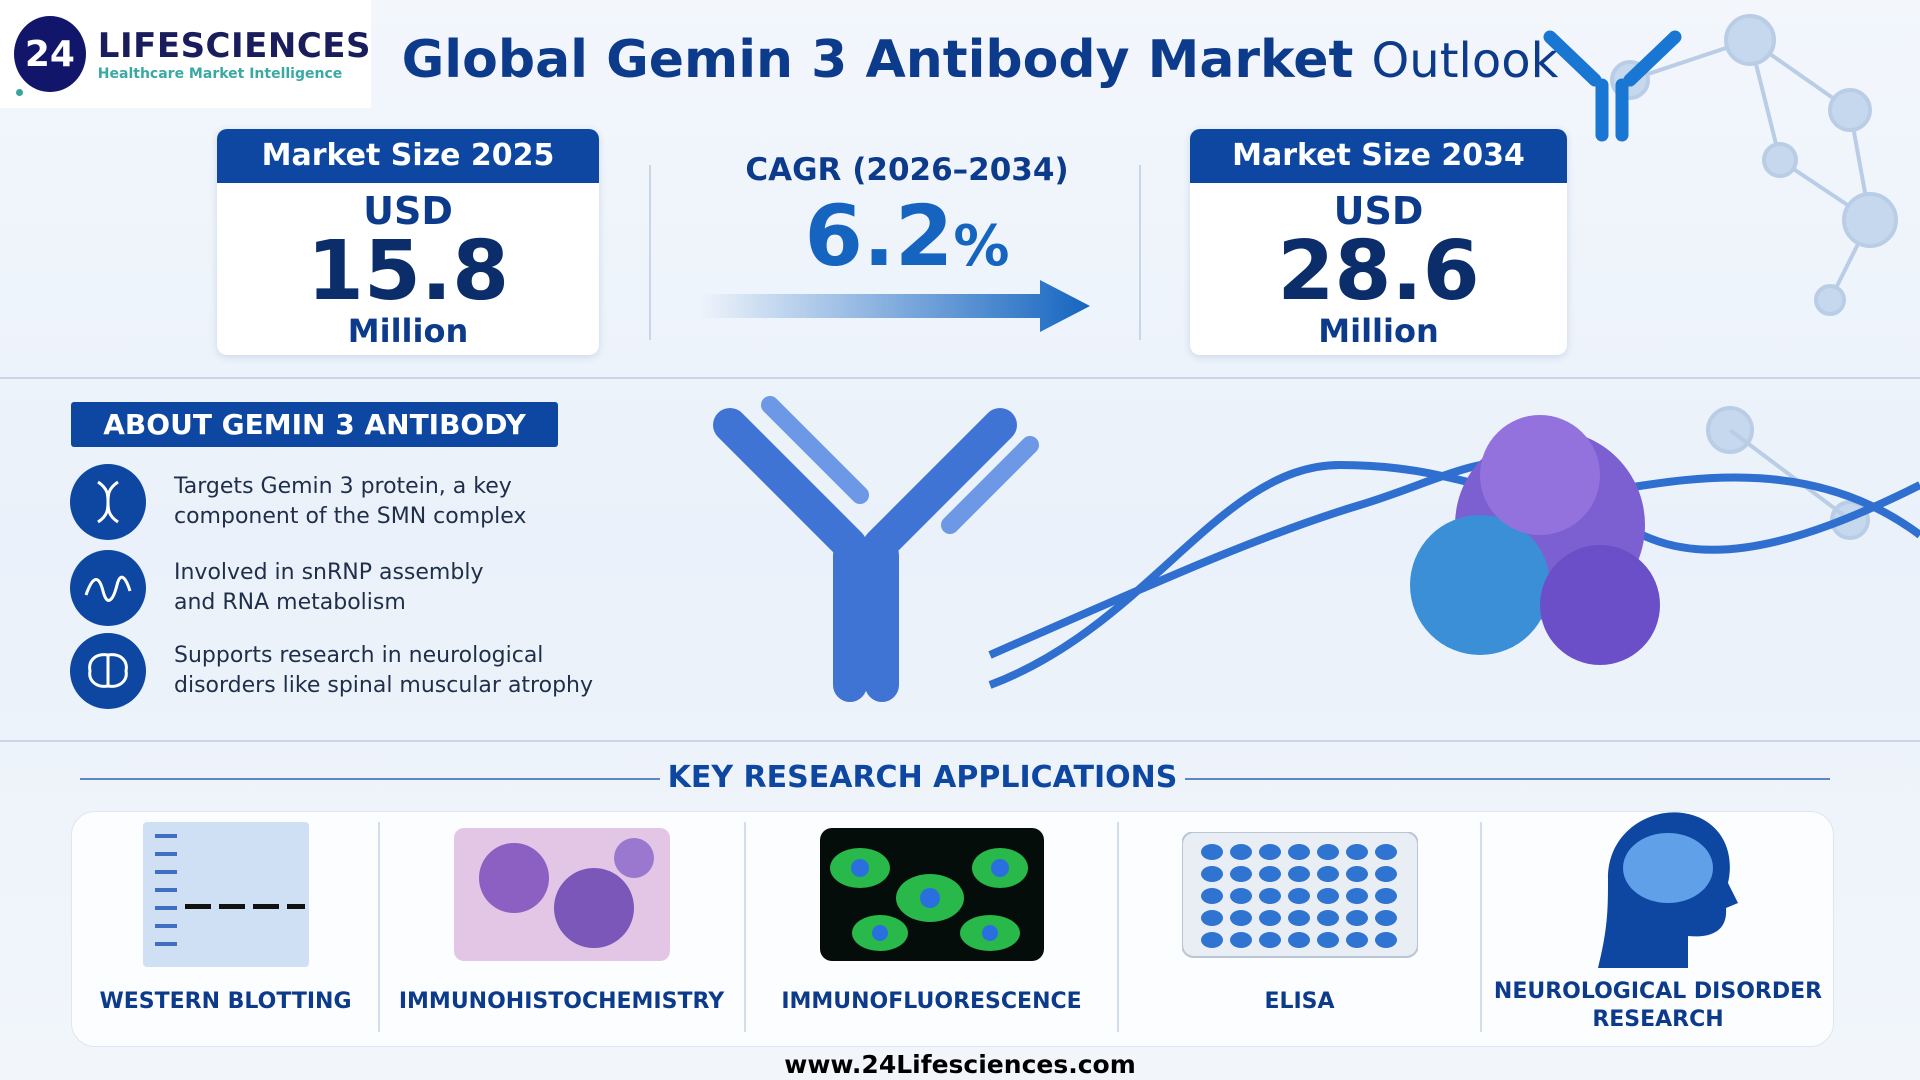 Image resolution: width=1920 pixels, height=1080 pixels. Describe the element at coordinates (350, 516) in the screenshot. I see `about-text: component of the SMN complex` at that location.